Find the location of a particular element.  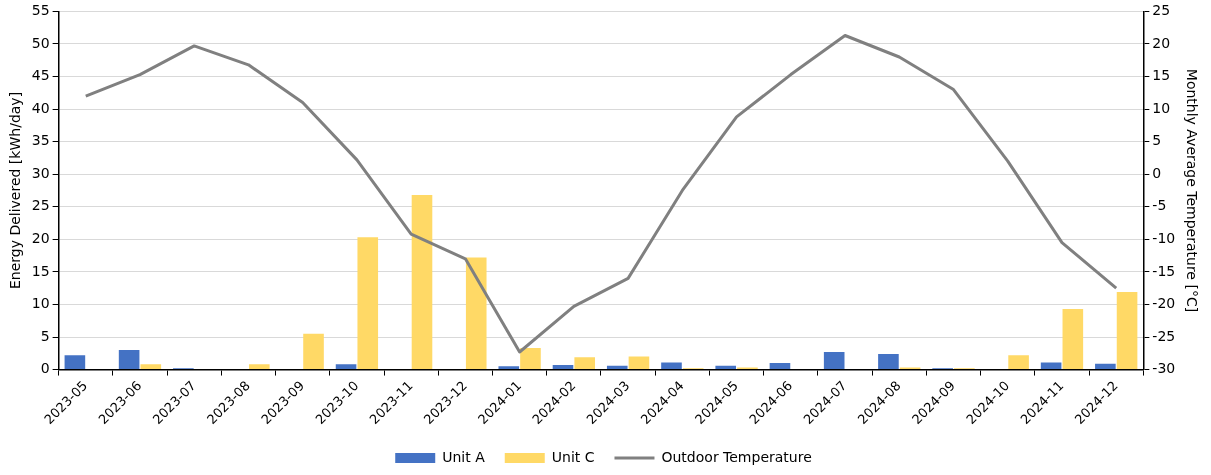

y2-tick-label: 10 is located at coordinates (1161, 107).